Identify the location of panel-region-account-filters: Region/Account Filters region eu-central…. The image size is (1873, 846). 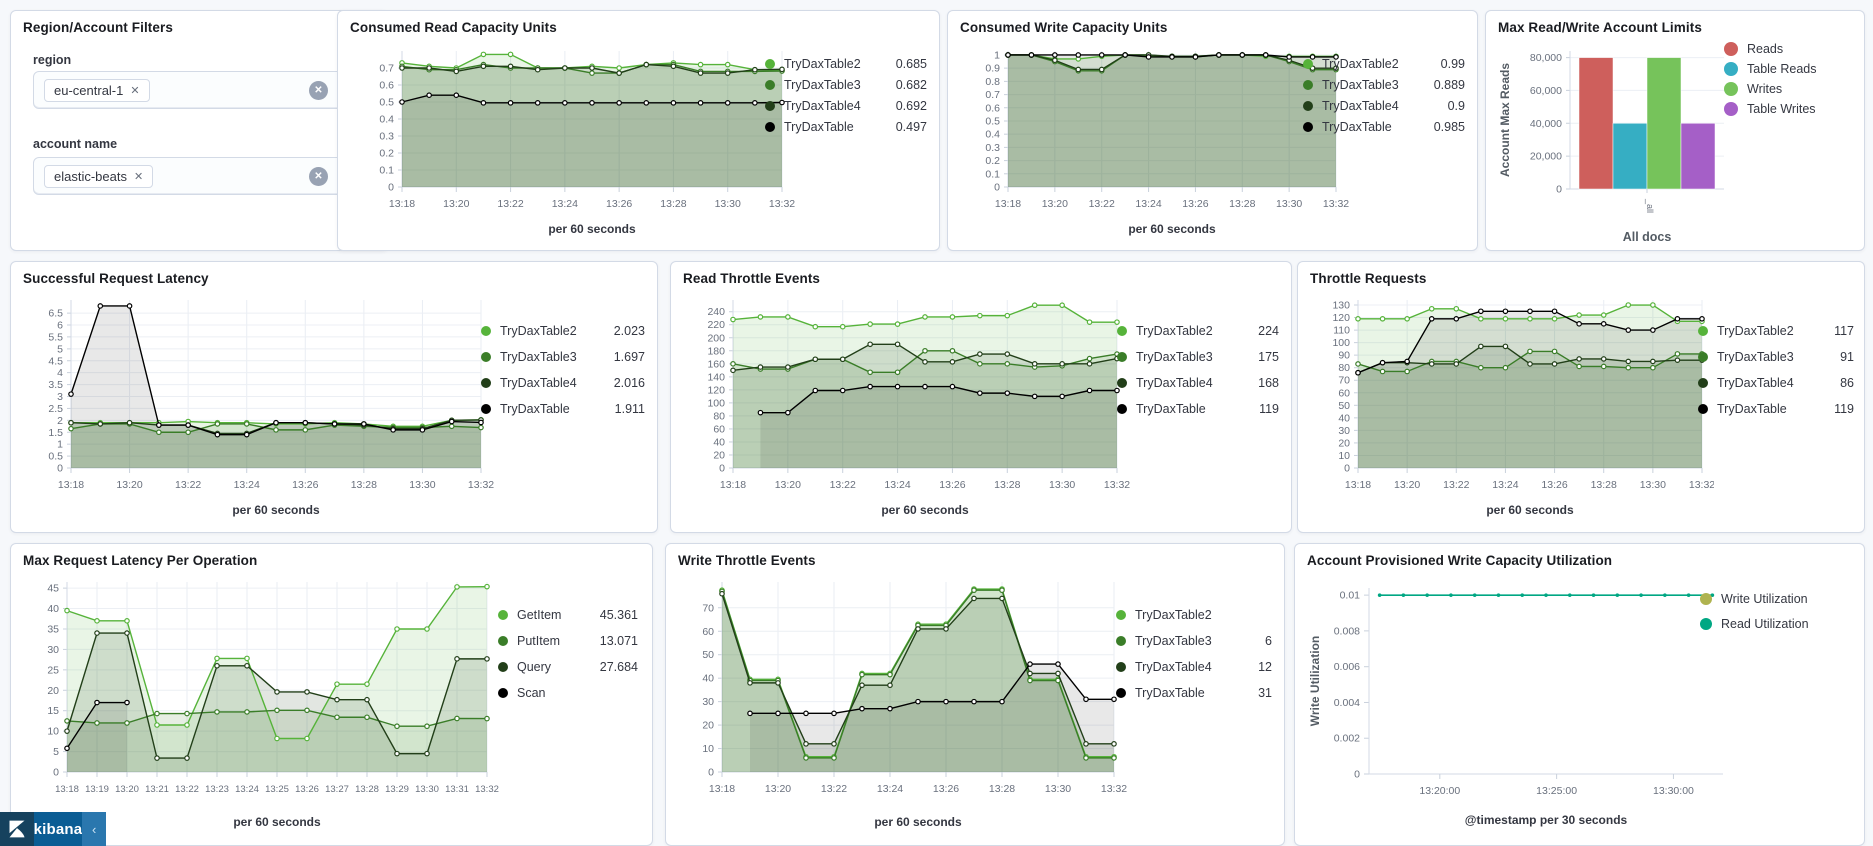
(199, 130).